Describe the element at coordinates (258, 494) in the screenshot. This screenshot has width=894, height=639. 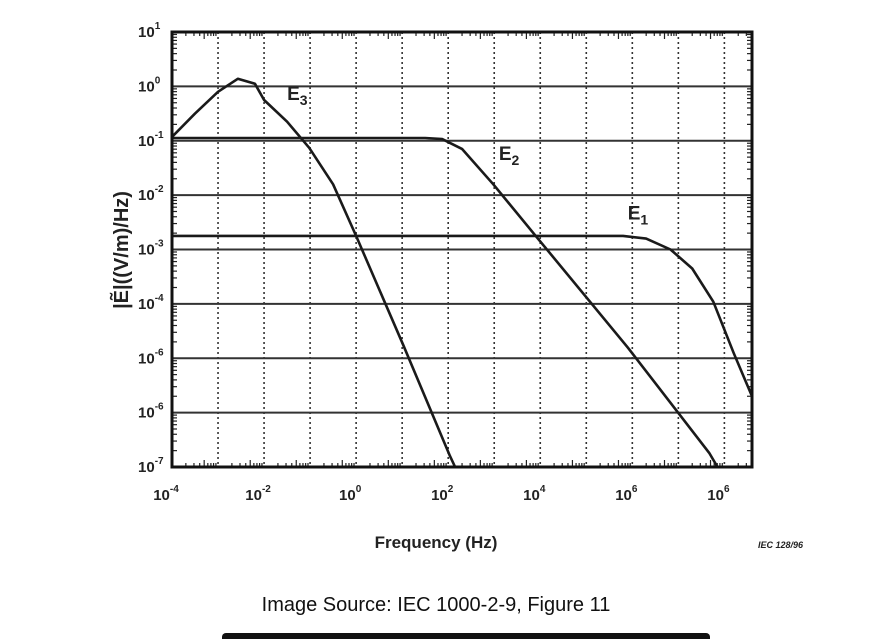
I see `x-tick-label: 10⁻²` at that location.